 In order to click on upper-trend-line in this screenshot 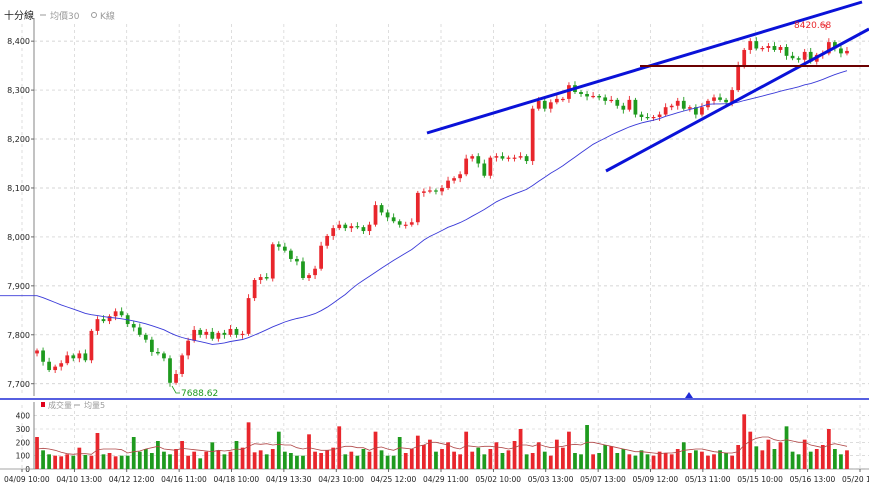, I will do `click(644, 67)`.